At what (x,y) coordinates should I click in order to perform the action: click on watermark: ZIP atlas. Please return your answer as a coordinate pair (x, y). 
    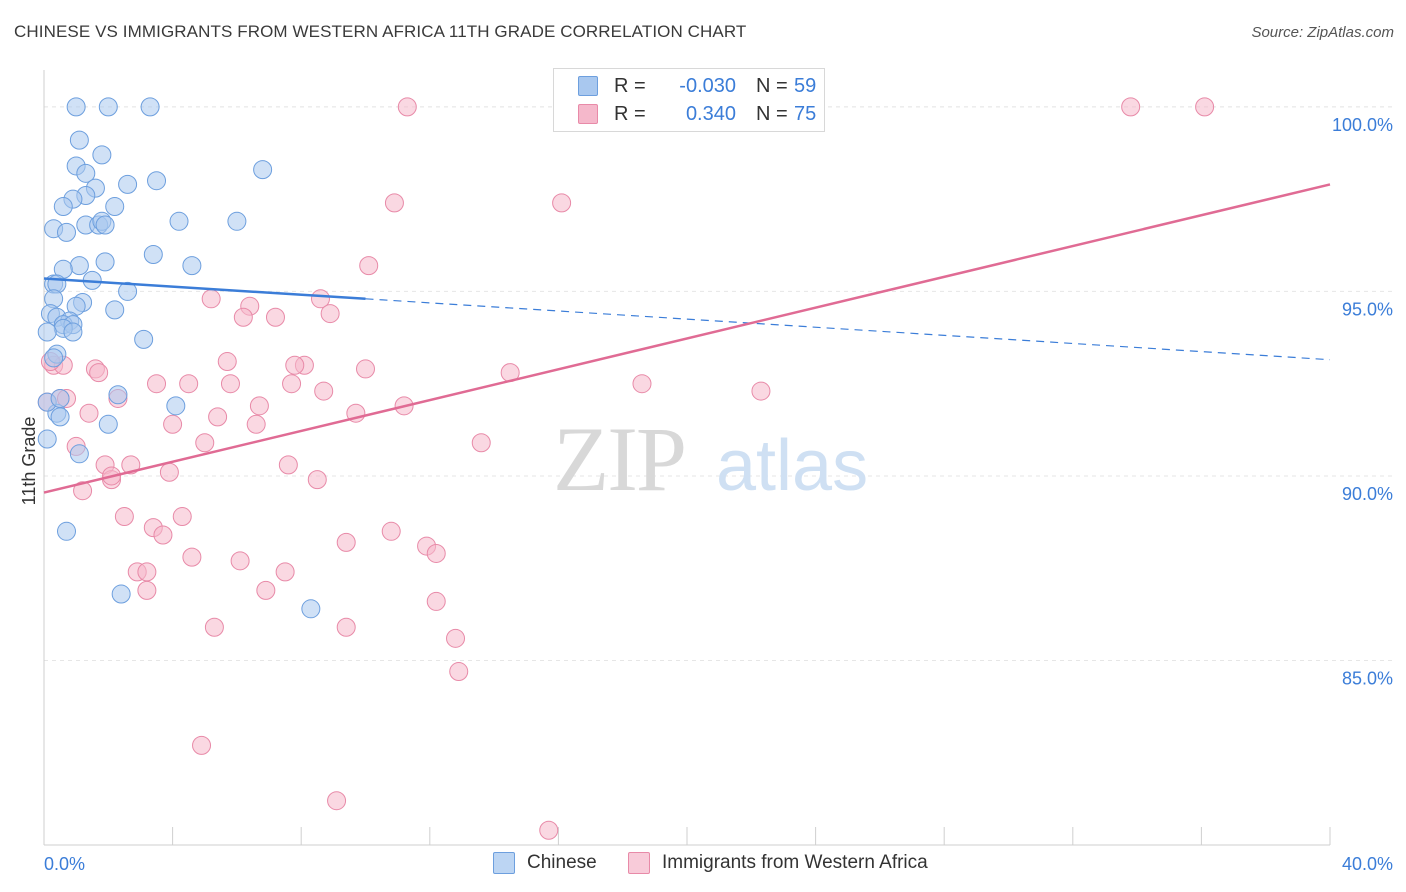
    Looking at the image, I should click on (710, 459).